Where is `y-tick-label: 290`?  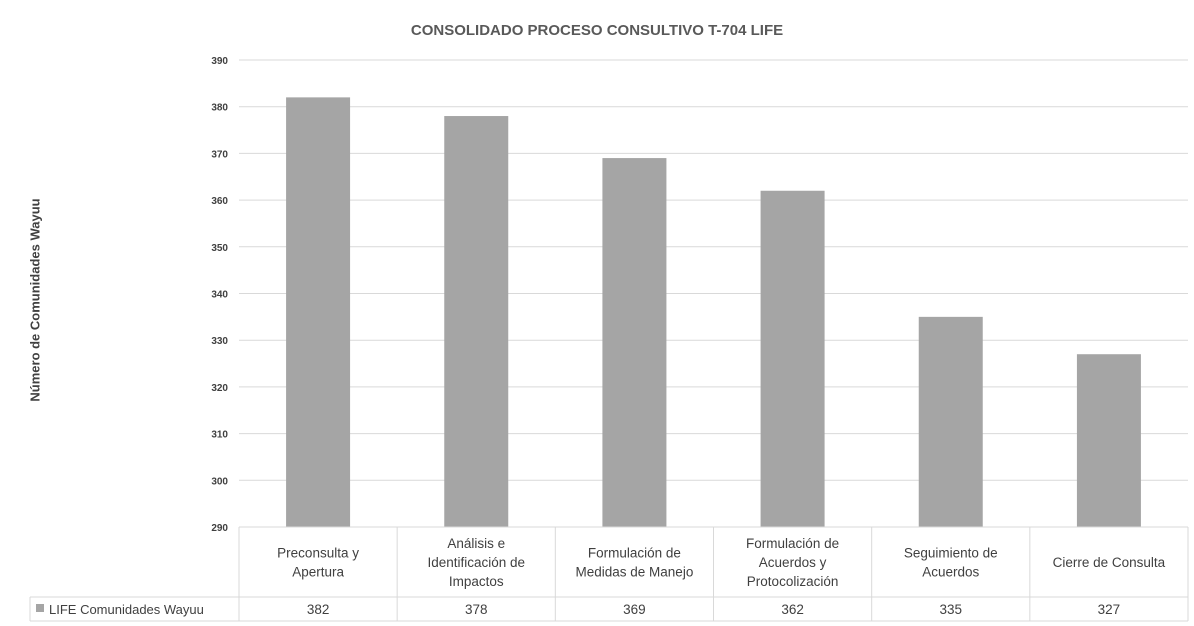
y-tick-label: 290 is located at coordinates (219, 528).